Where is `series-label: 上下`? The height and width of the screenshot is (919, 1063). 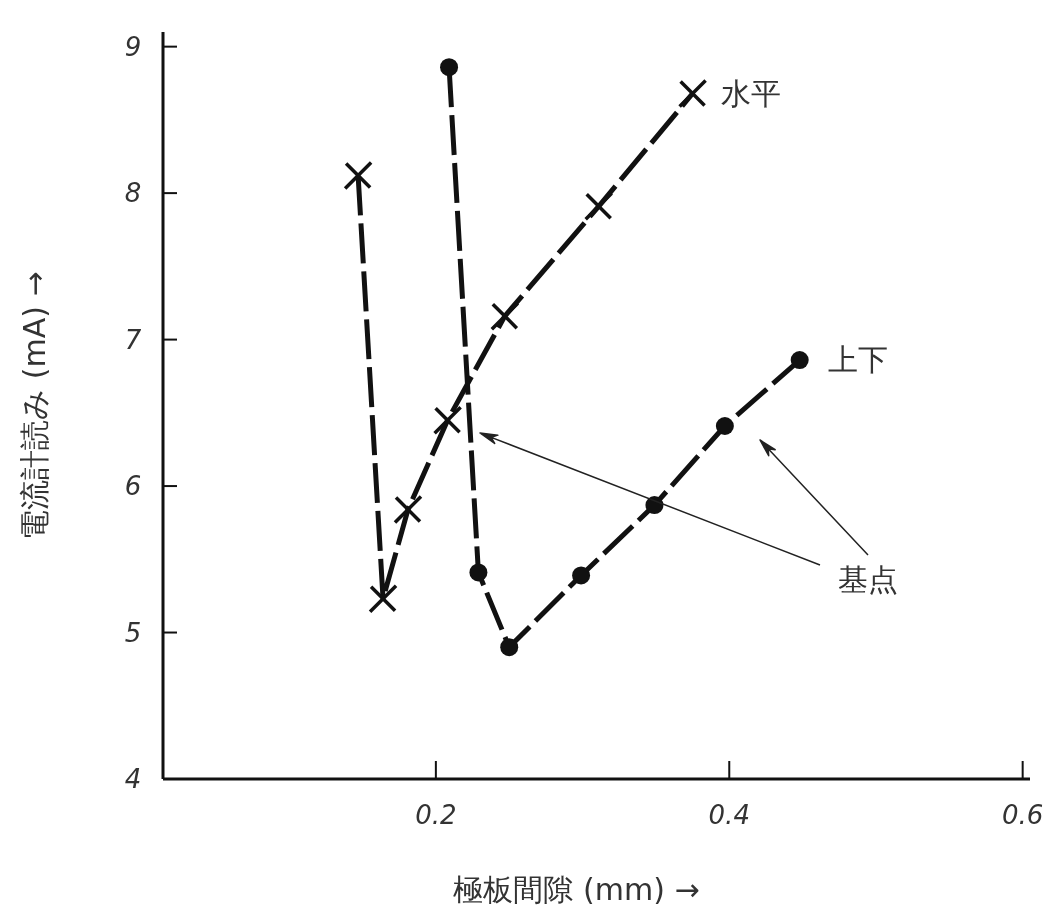 series-label: 上下 is located at coordinates (857, 360).